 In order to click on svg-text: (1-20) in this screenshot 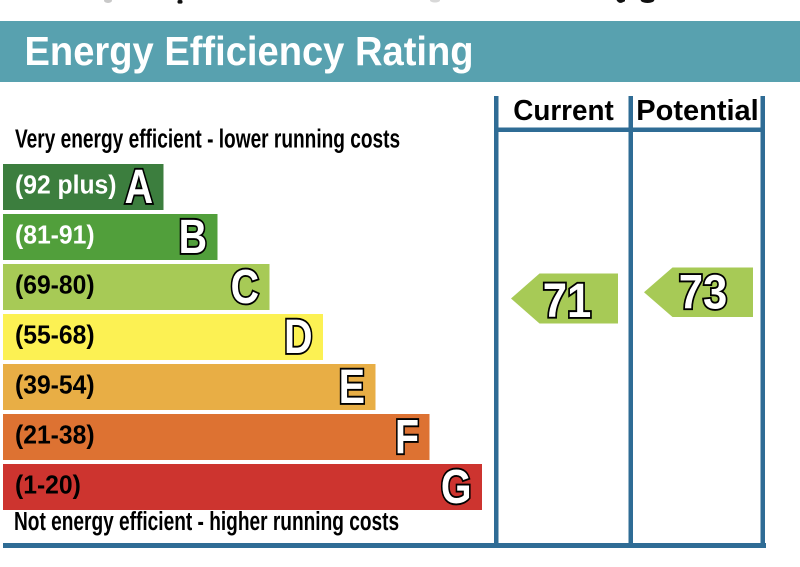, I will do `click(48, 485)`.